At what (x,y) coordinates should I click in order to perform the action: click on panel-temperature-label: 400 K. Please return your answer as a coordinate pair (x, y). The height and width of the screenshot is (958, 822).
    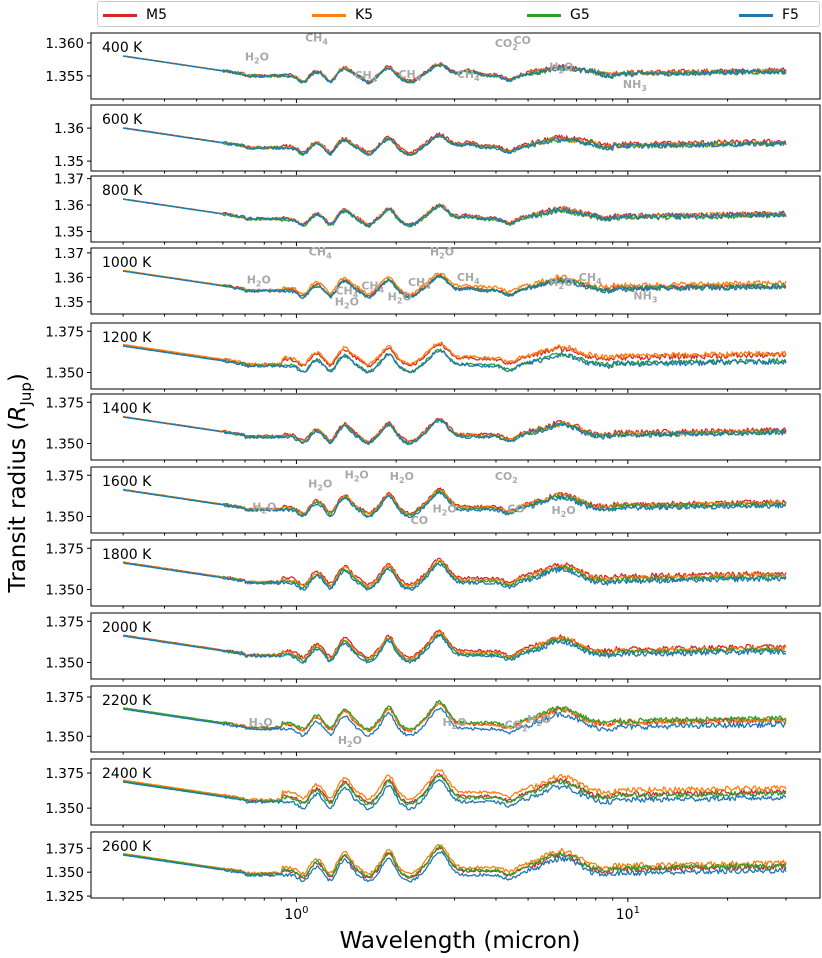
    Looking at the image, I should click on (122, 48).